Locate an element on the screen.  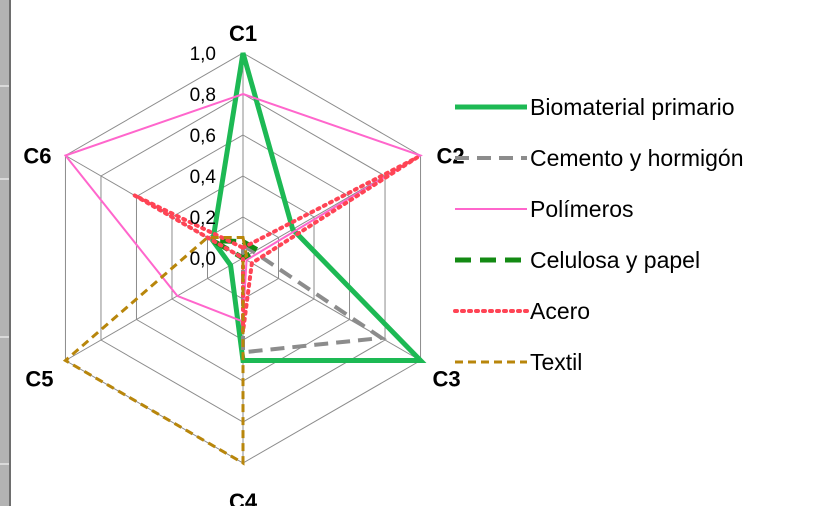
legend-label: Celulosa y papel is located at coordinates (615, 260).